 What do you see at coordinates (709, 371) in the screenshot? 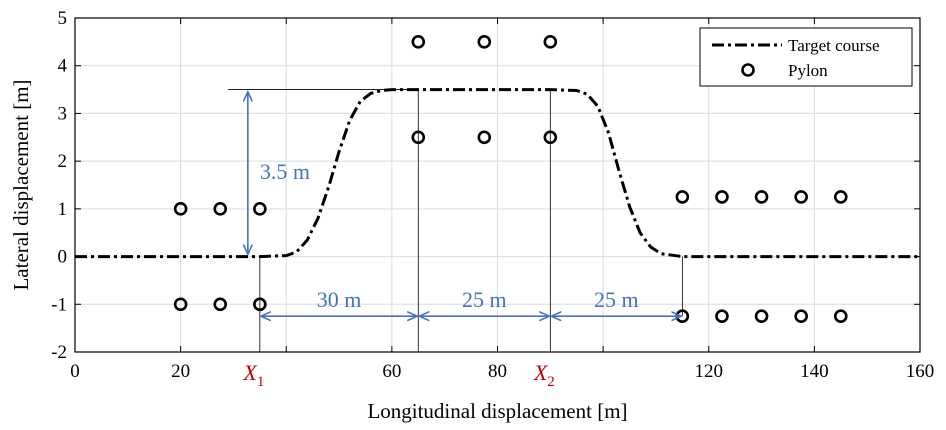
I see `x-tick-label: 120` at bounding box center [709, 371].